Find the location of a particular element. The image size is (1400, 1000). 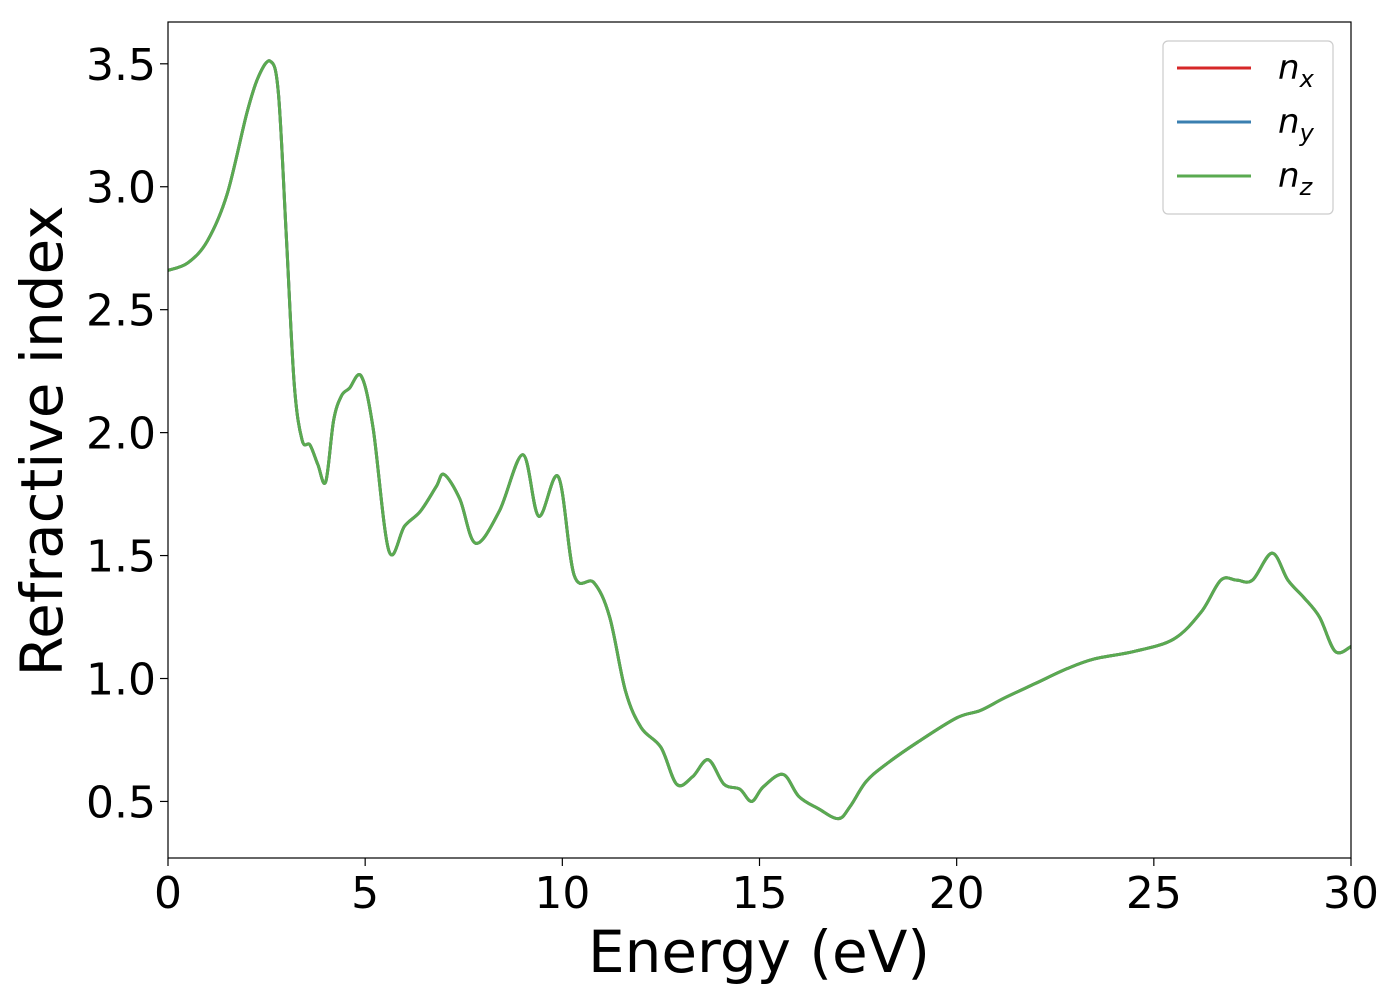

x-tick-label: 15 is located at coordinates (760, 893).